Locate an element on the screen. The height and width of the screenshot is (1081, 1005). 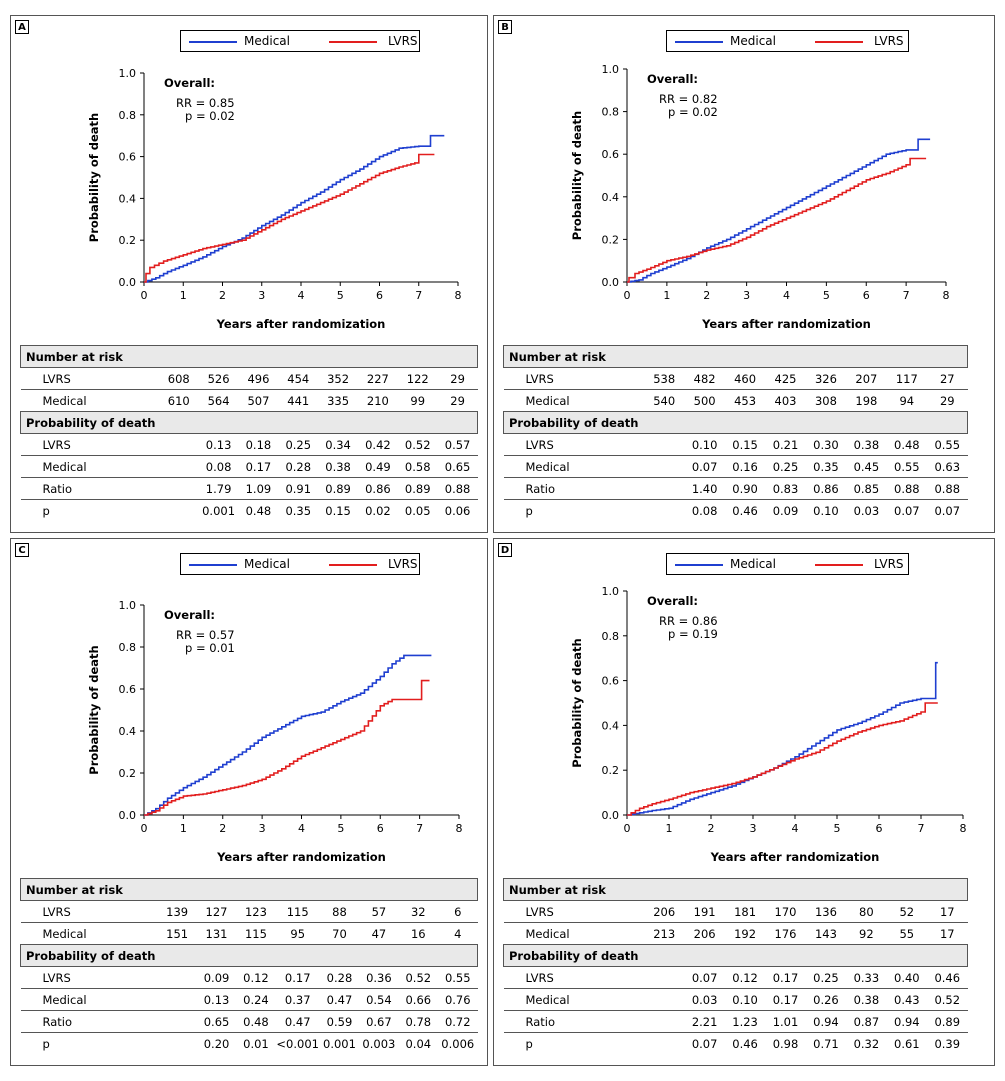
series-line-lvrs is located at coordinates (777, 220).